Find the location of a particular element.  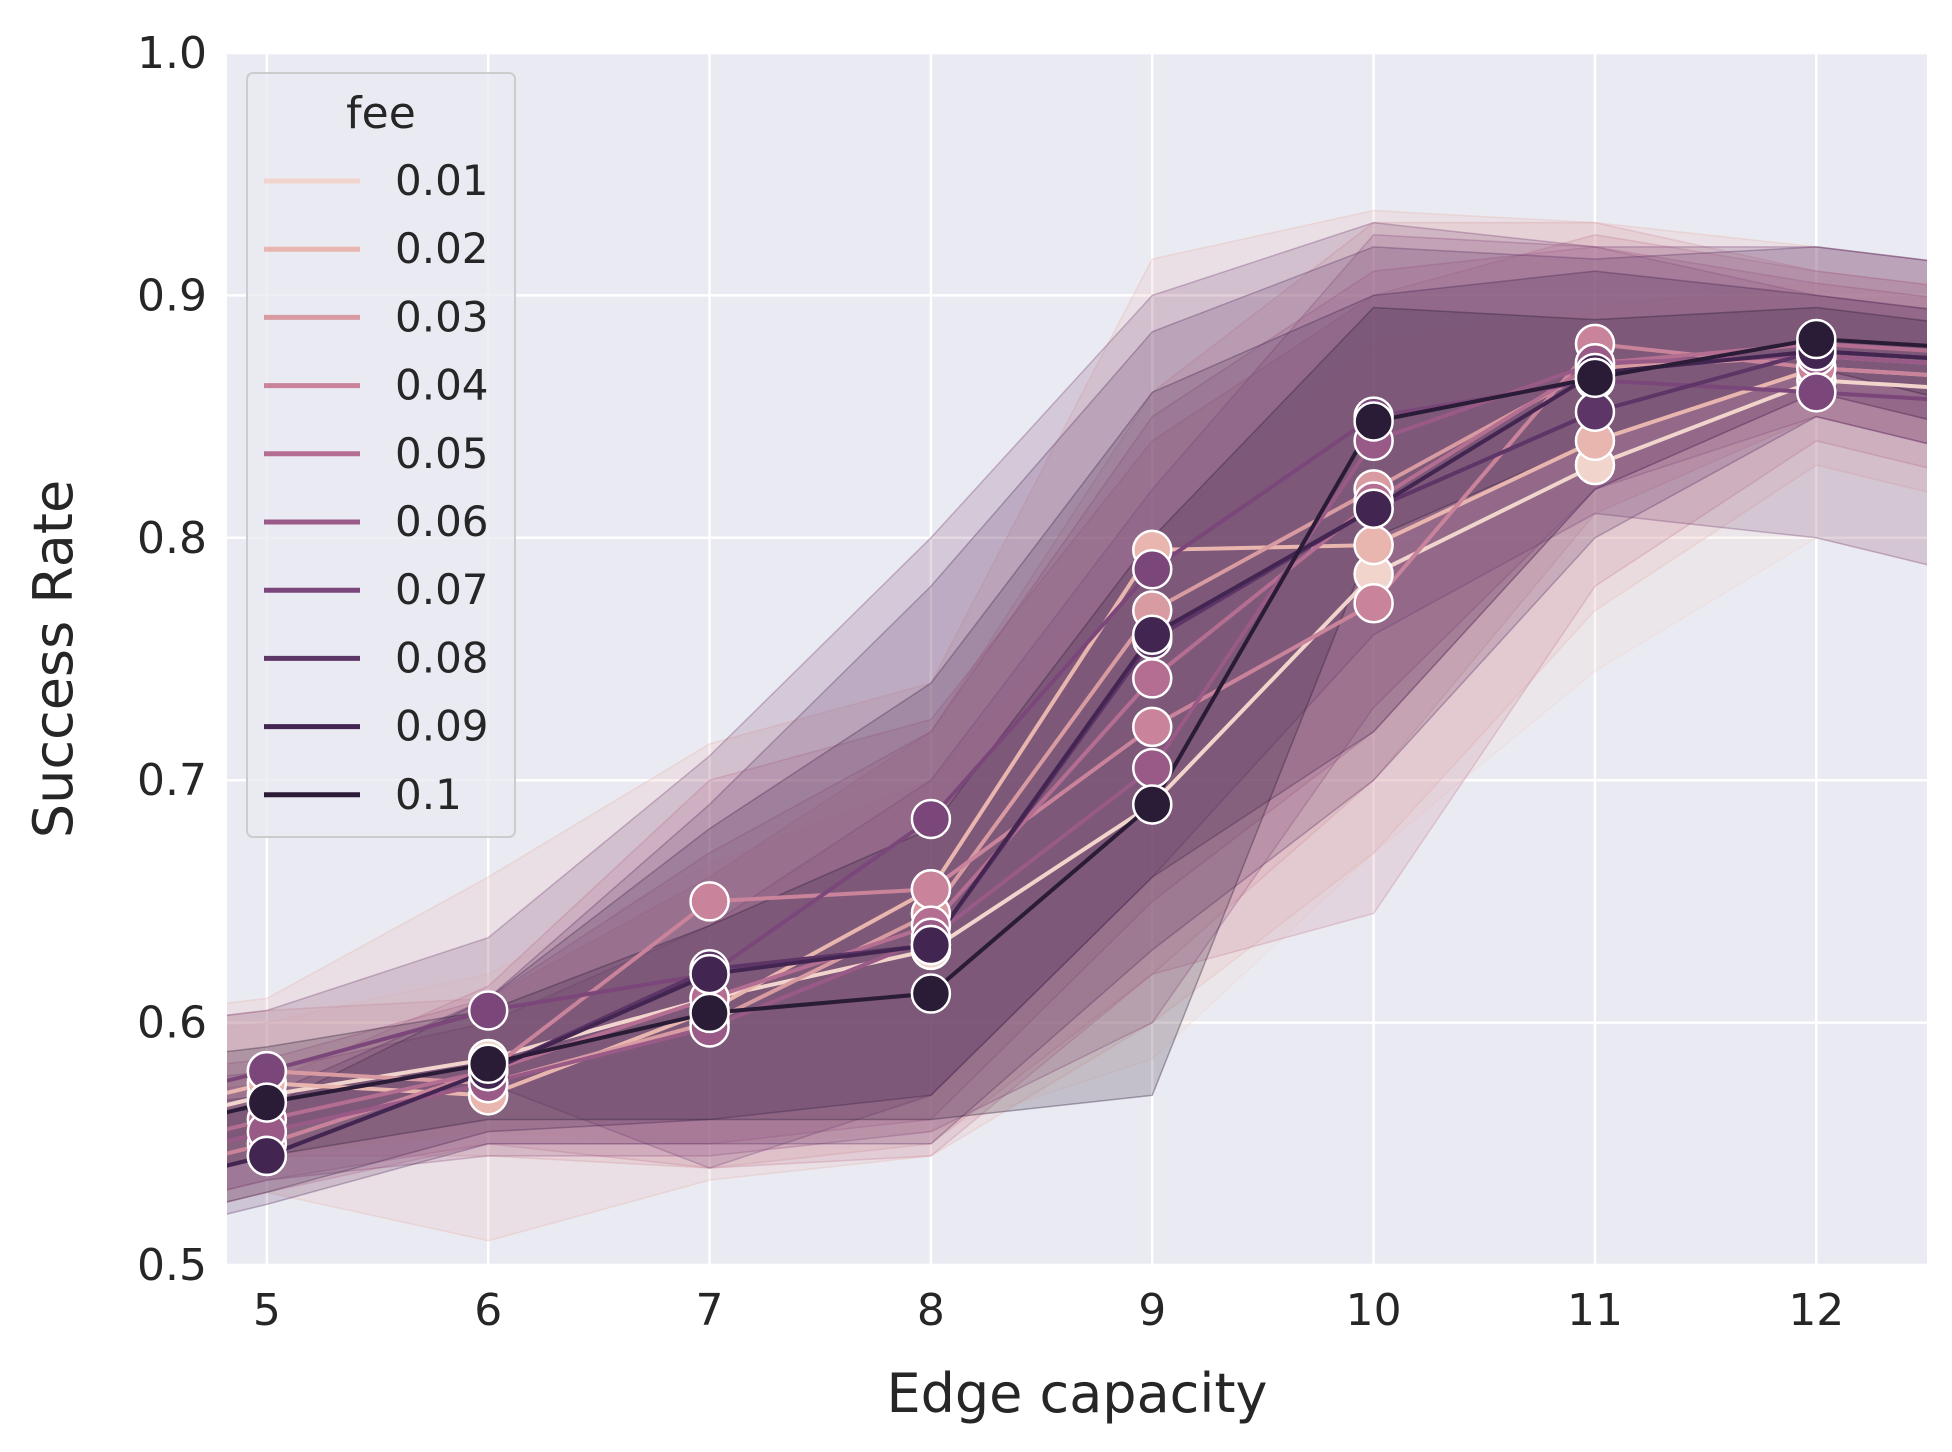

legend-label: 0.01 is located at coordinates (442, 180).